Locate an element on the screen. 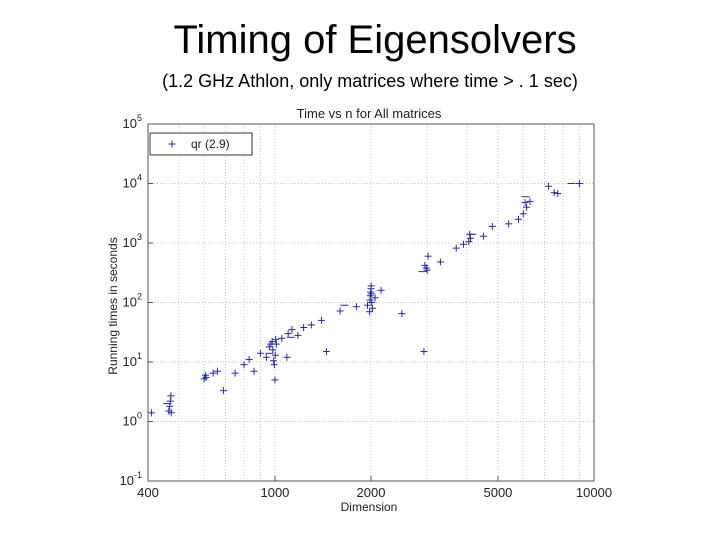 Image resolution: width=720 pixels, height=540 pixels. legend: qr (2.9) is located at coordinates (201, 144).